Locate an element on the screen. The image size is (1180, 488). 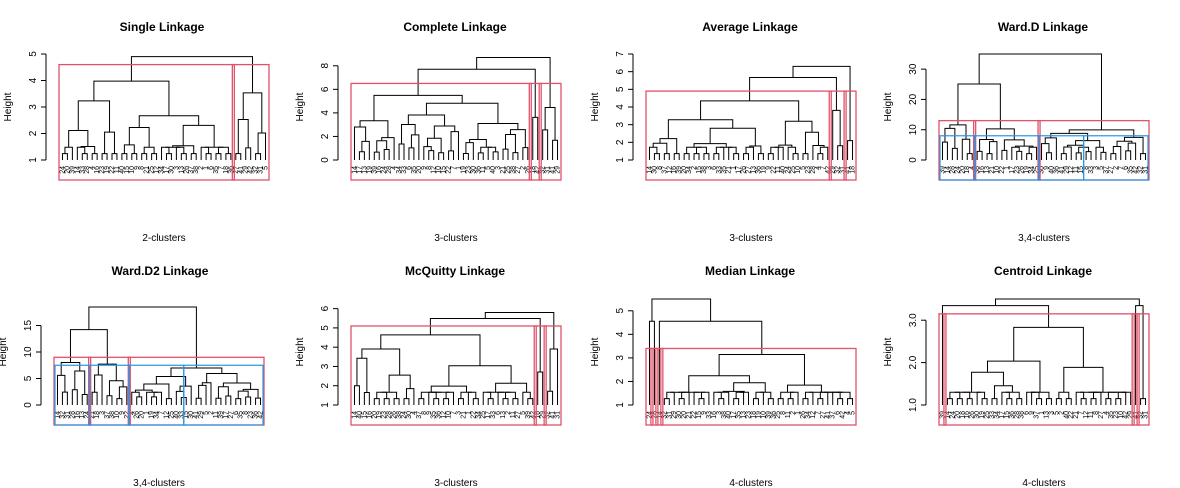
leaf-label: 32 is located at coordinates (838, 170).